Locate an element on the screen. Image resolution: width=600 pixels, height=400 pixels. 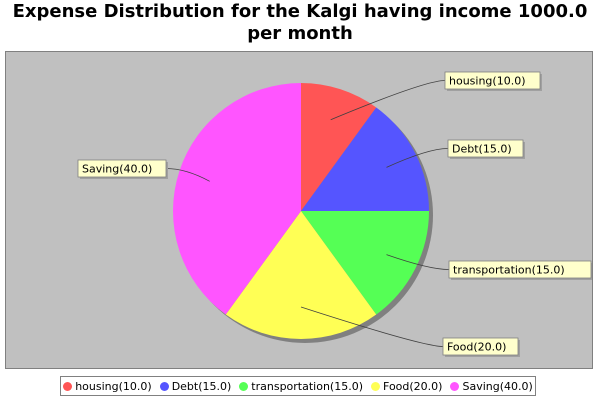
data-label-food: Food(20.0) is located at coordinates (476, 347).